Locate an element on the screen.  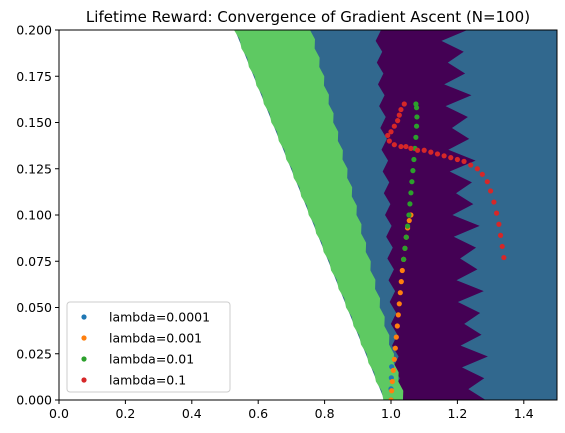
y-tick-label: 0.050 is located at coordinates (34, 307).